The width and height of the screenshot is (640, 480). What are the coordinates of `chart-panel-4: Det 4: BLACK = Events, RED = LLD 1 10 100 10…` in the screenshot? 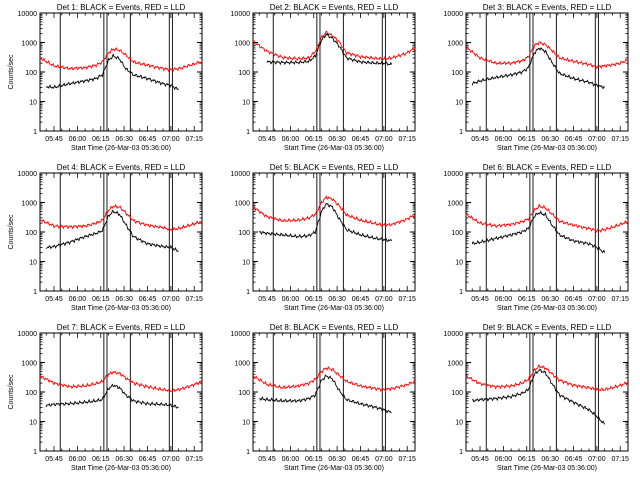 It's located at (105, 237).